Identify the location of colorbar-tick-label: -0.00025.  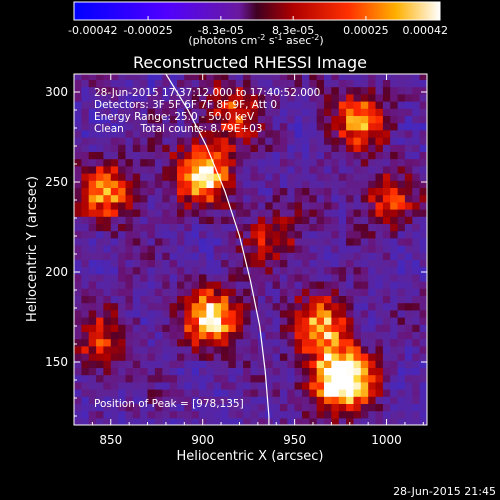
(147, 30).